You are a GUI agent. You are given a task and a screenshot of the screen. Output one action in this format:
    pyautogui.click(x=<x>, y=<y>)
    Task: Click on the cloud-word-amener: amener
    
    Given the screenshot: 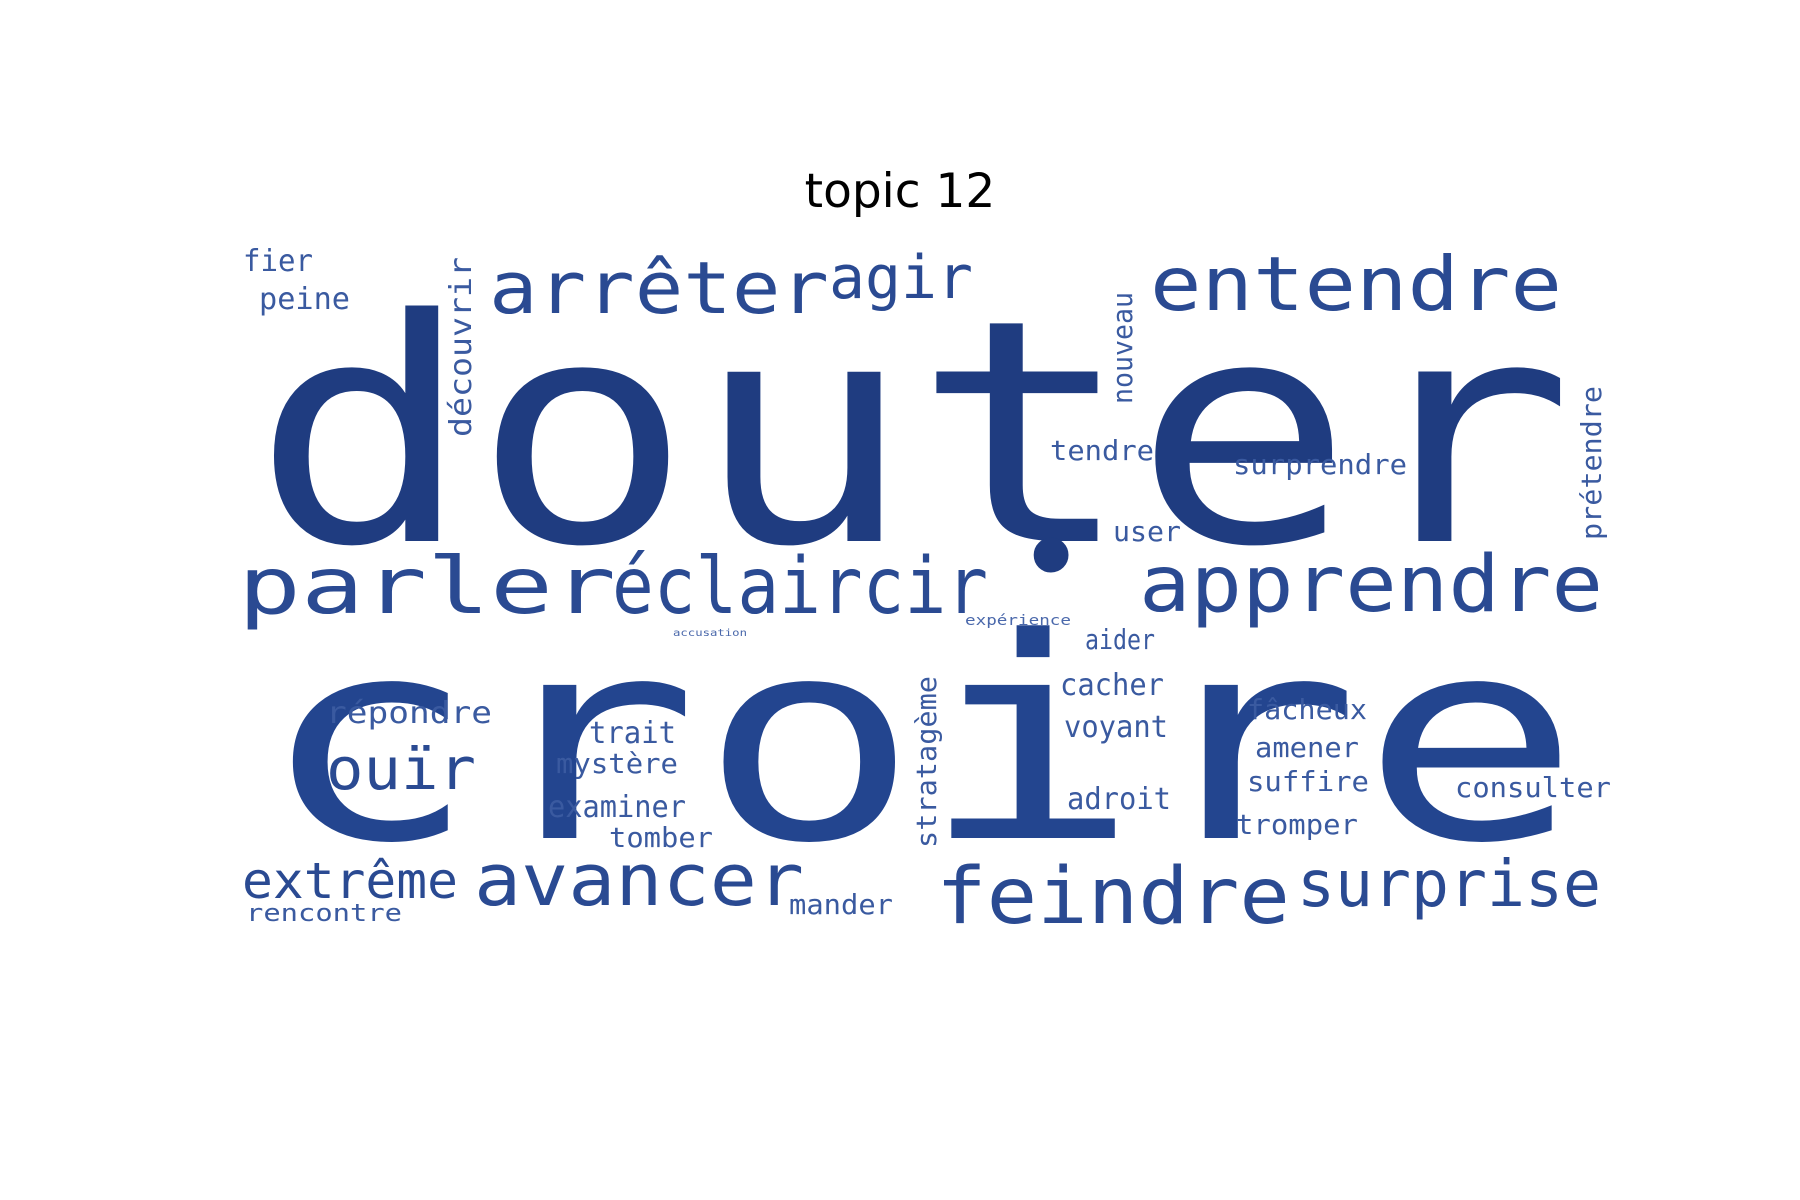 What is the action you would take?
    pyautogui.click(x=1307, y=747)
    